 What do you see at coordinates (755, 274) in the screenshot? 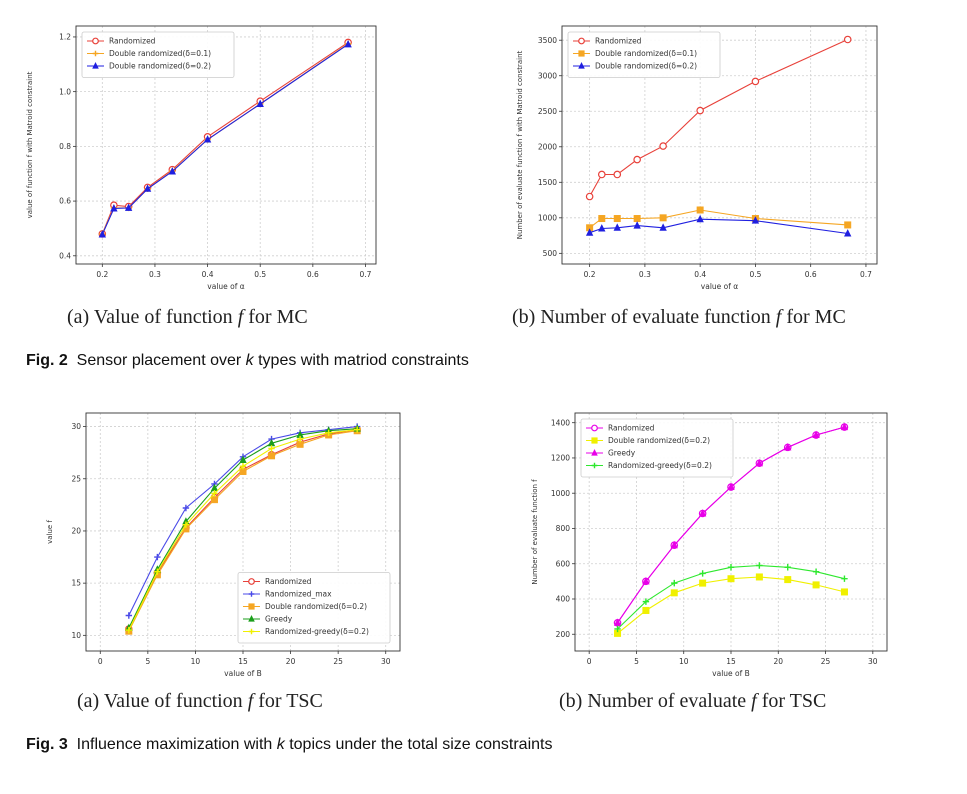
I see `x-tick-label: 0.5` at bounding box center [755, 274].